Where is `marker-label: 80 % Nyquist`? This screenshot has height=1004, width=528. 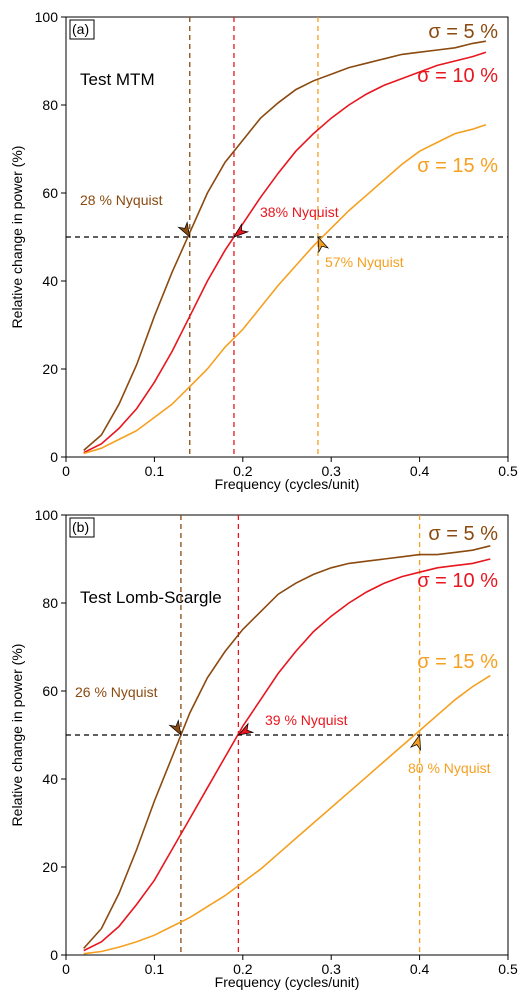
marker-label: 80 % Nyquist is located at coordinates (449, 768).